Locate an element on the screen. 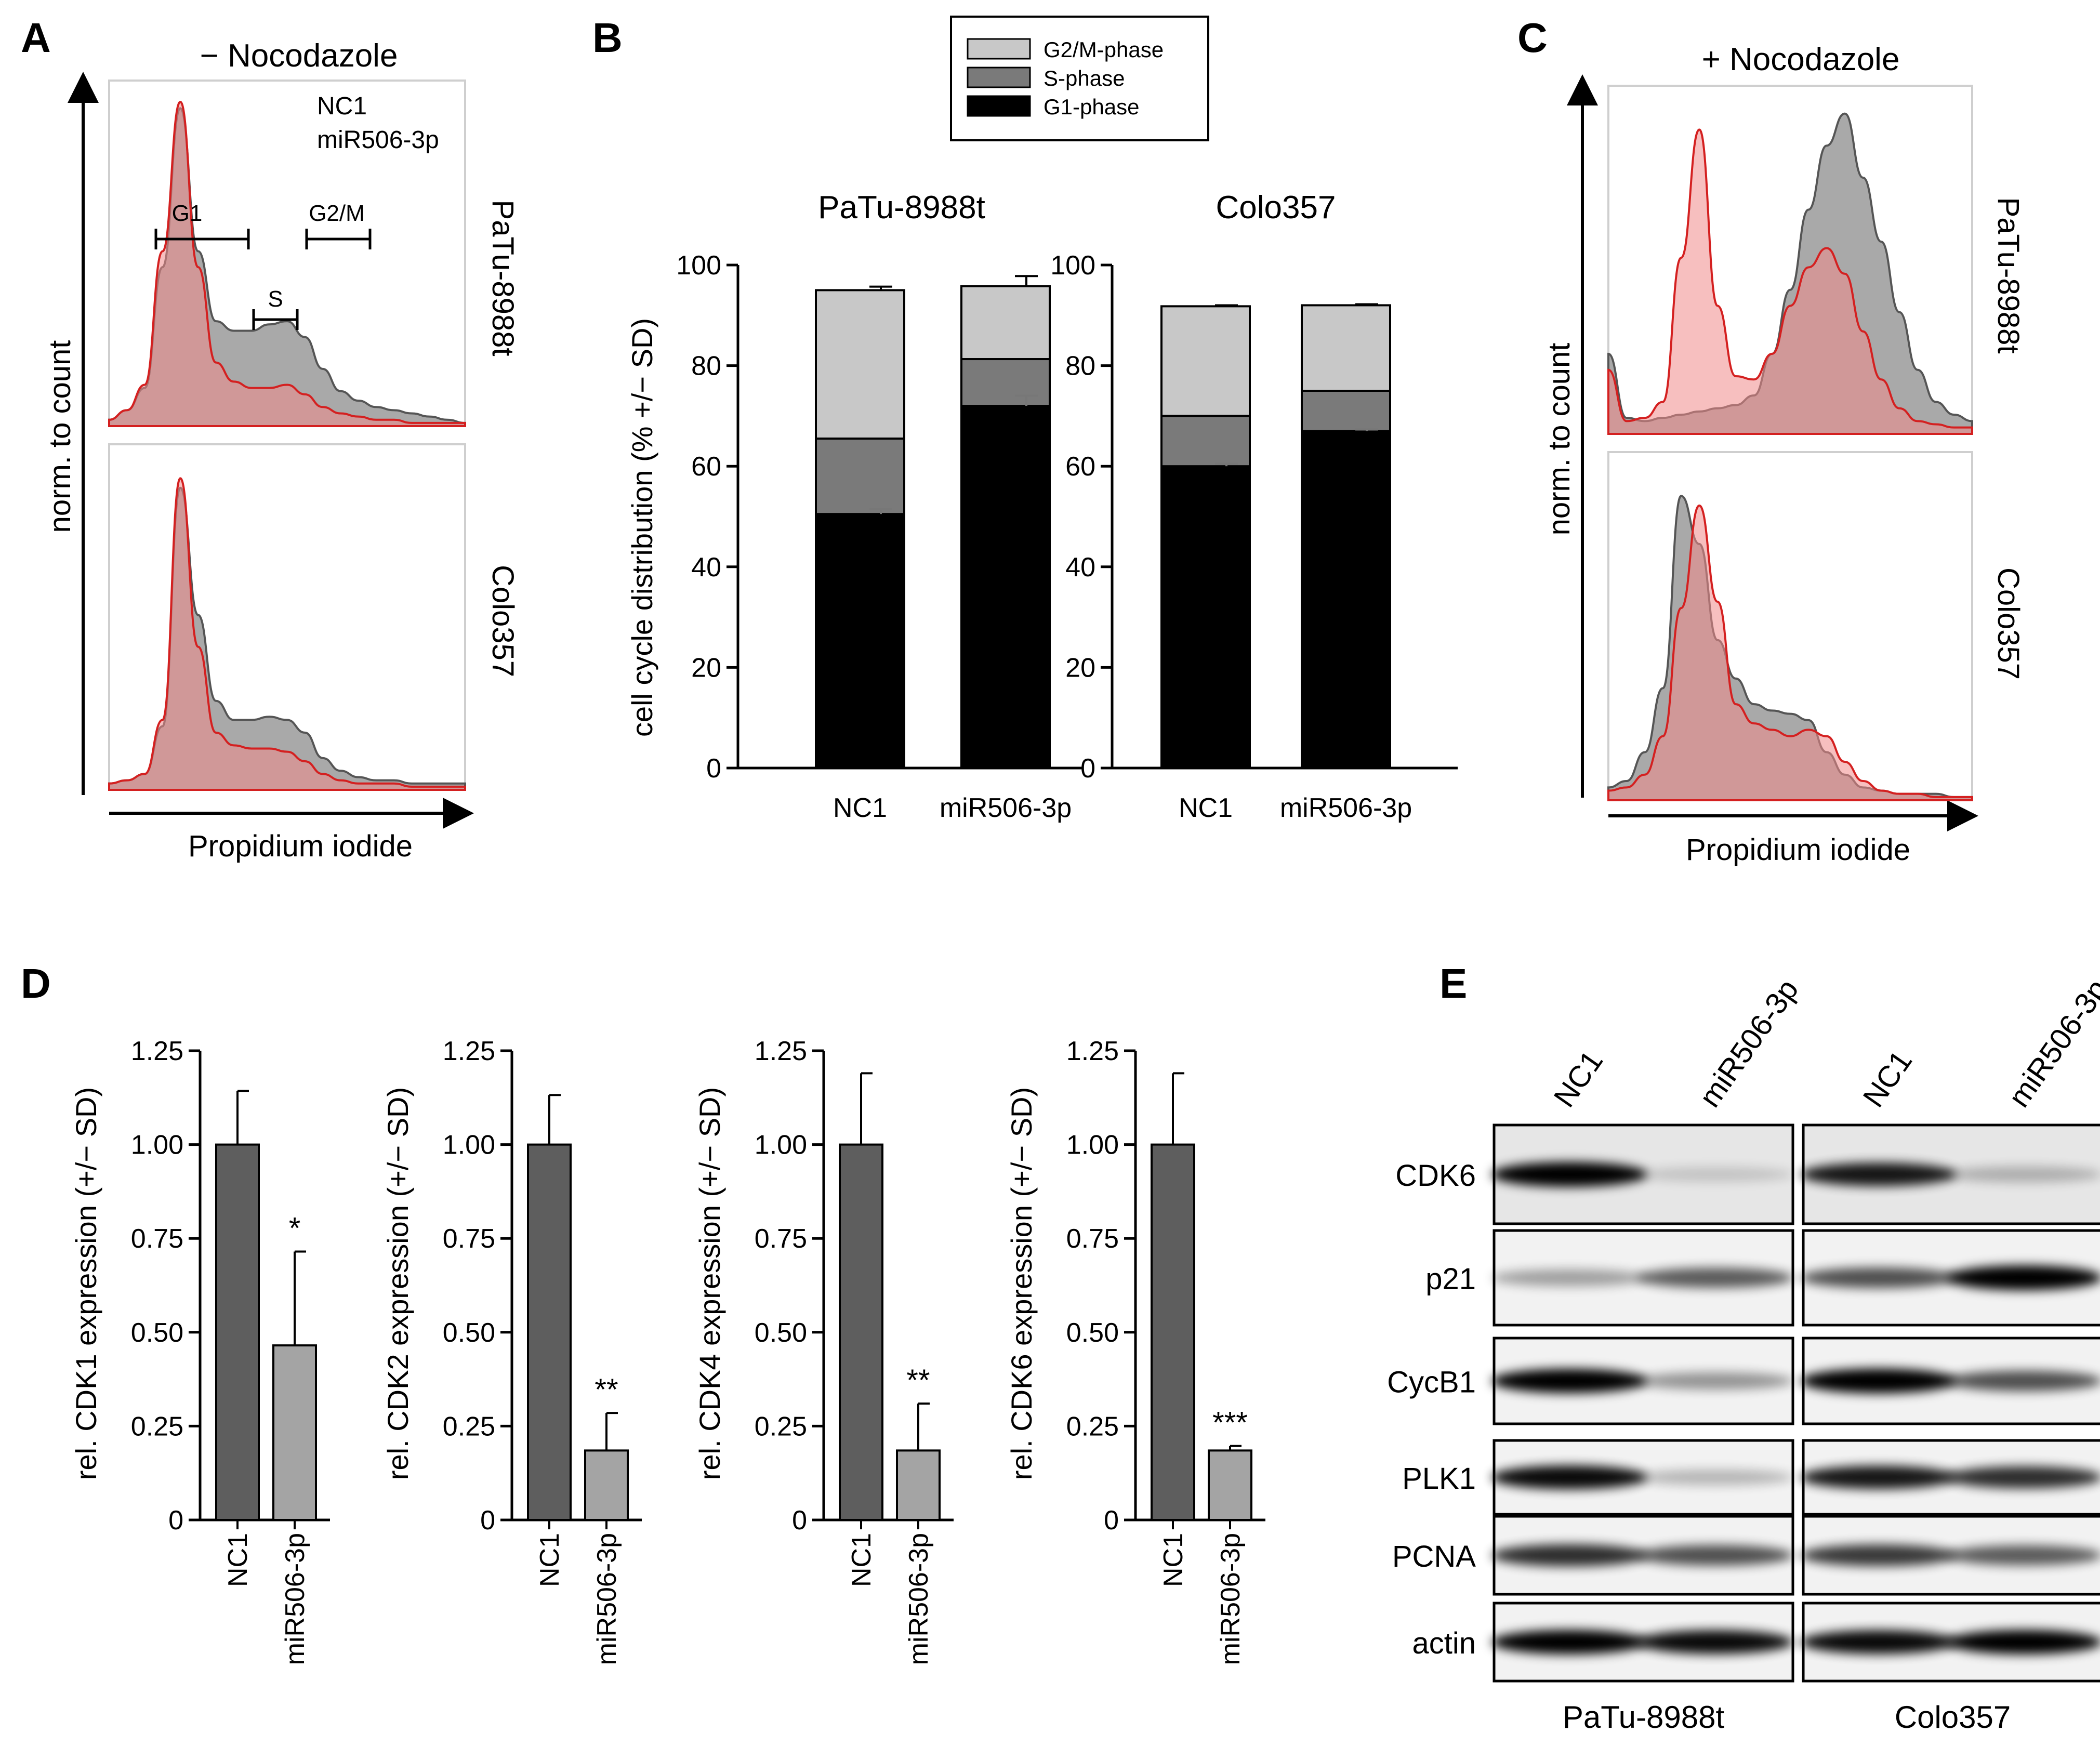  panel-letter-d: D is located at coordinates (36, 984).